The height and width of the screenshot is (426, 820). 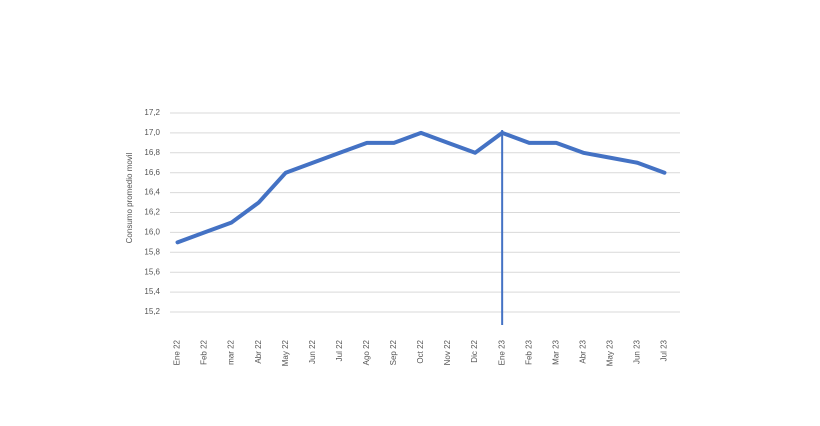 I want to click on x-tick-label: May 23, so click(x=609, y=352).